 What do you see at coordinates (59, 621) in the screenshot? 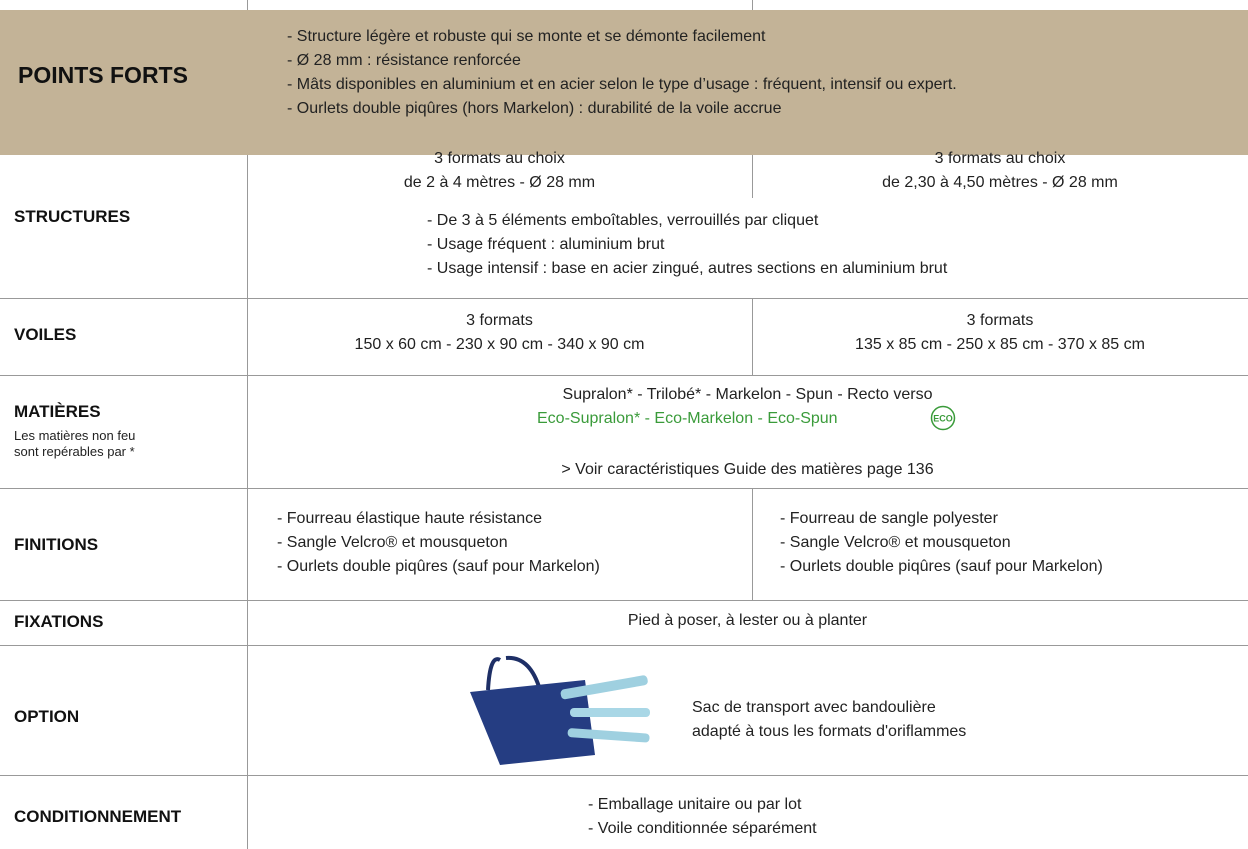
I see `row-label: FIXATIONS` at bounding box center [59, 621].